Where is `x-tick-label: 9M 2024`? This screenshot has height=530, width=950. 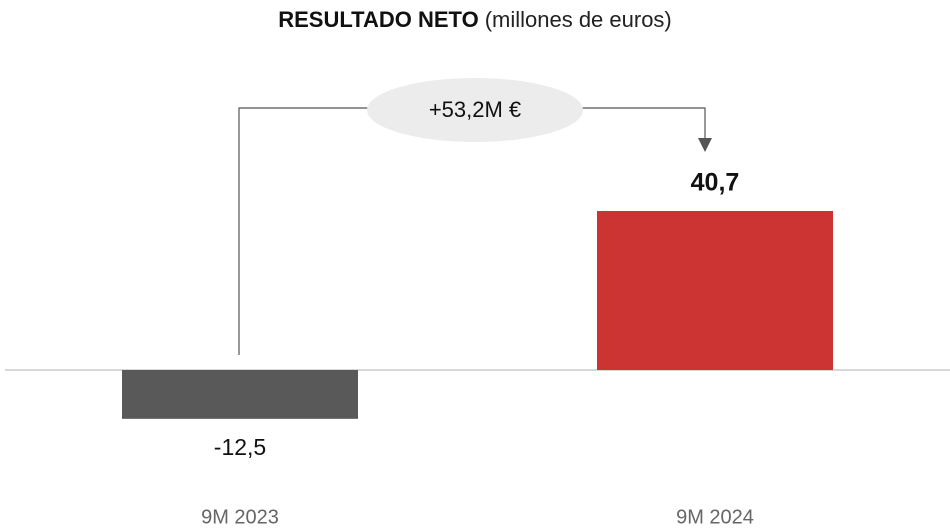
x-tick-label: 9M 2024 is located at coordinates (715, 517).